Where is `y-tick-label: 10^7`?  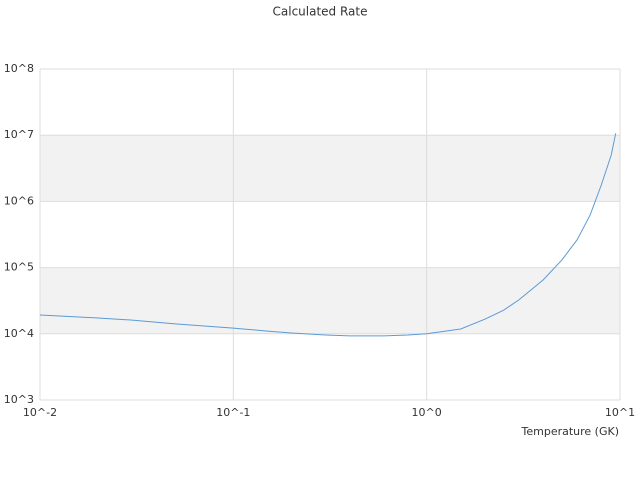 y-tick-label: 10^7 is located at coordinates (19, 134).